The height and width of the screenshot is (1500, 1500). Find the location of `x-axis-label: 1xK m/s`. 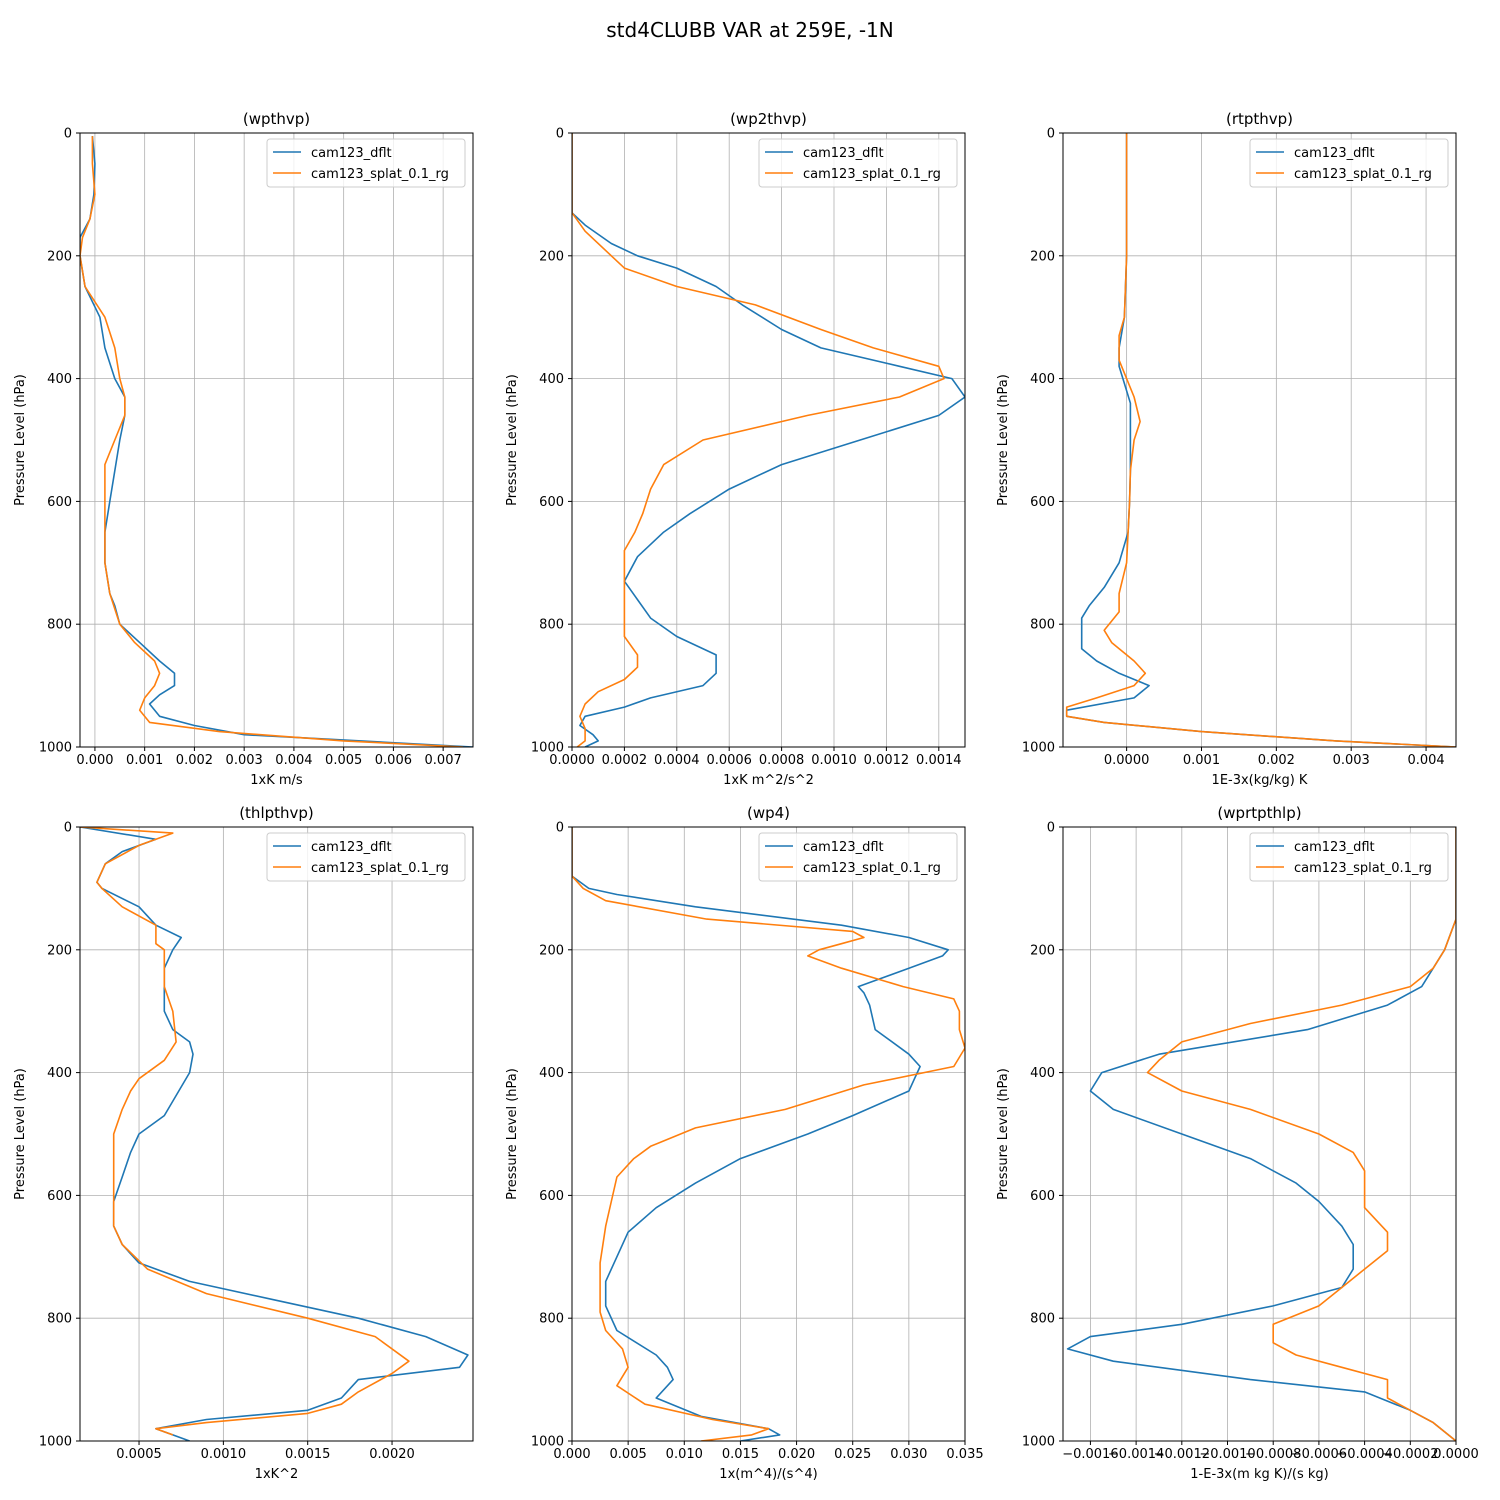

x-axis-label: 1xK m/s is located at coordinates (276, 780).